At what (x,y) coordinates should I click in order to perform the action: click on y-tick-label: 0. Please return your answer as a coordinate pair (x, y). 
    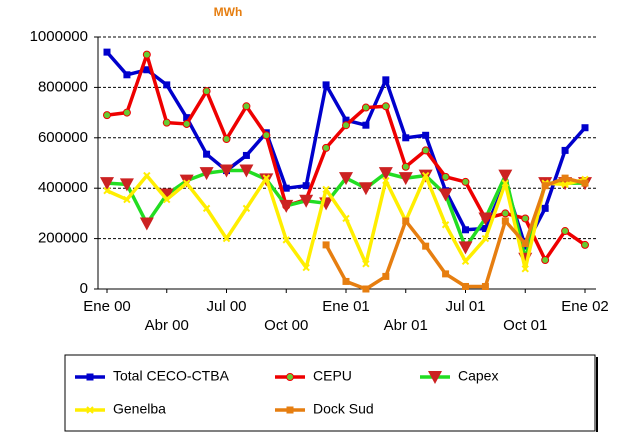
    Looking at the image, I should click on (84, 288).